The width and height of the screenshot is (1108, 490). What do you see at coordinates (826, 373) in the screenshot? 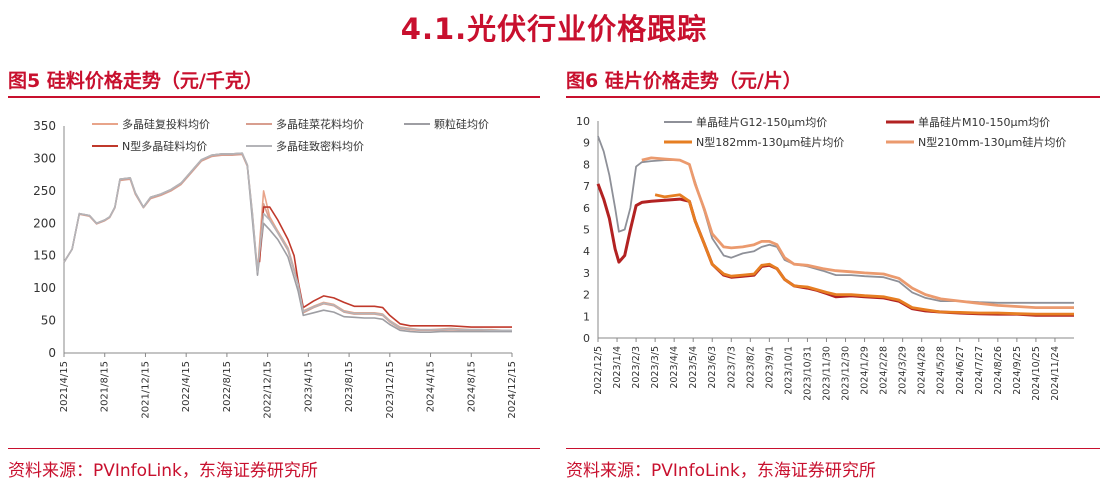
I see `x-tick-label: 2023/11/30` at bounding box center [826, 373].